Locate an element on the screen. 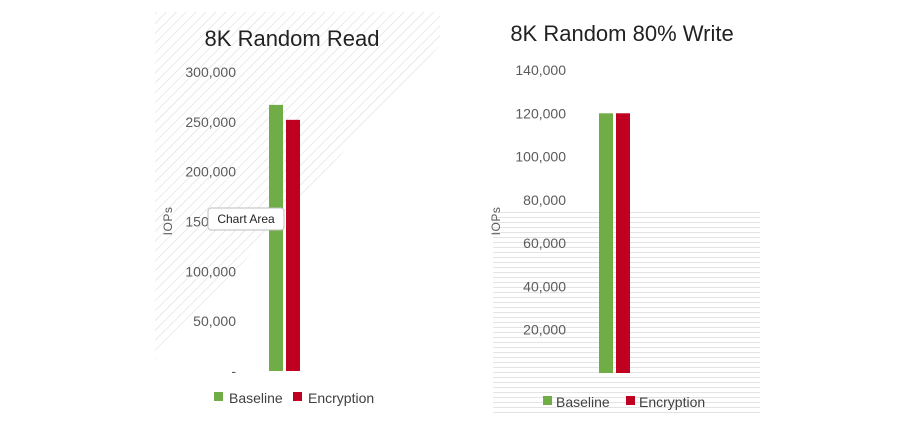  tooltip-label: Chart Area is located at coordinates (246, 219).